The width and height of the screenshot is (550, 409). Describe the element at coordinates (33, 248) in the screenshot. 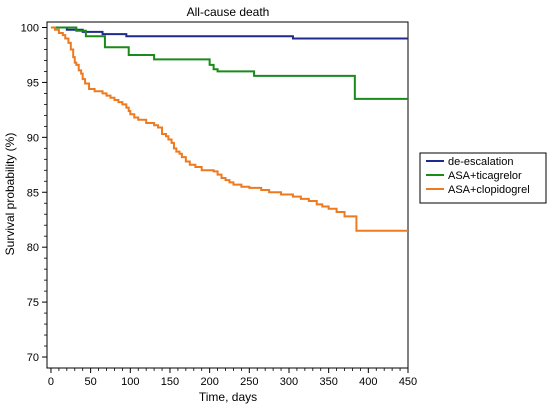

I see `y-tick-label: 80` at that location.